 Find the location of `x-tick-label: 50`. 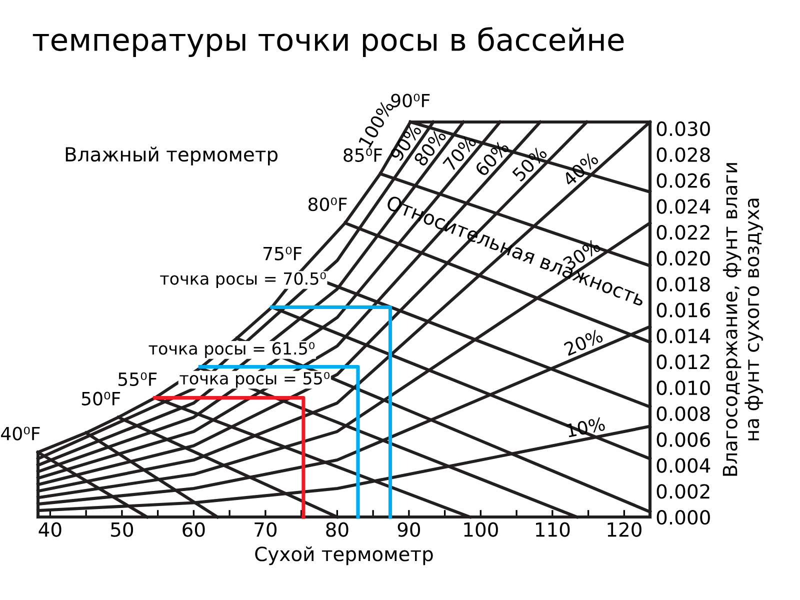

x-tick-label: 50 is located at coordinates (122, 529).